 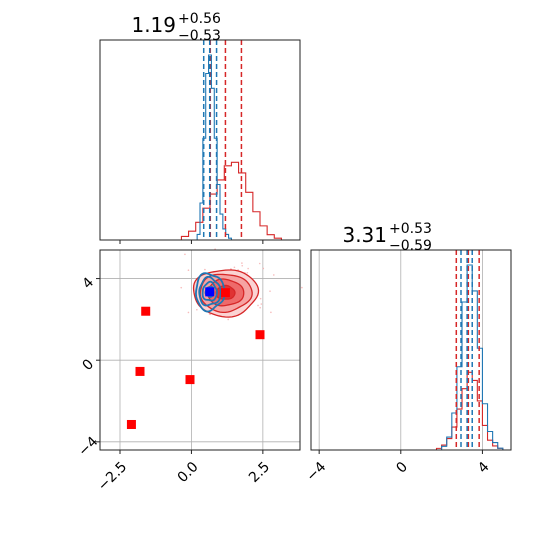 What do you see at coordinates (89, 284) in the screenshot?
I see `y-tick-label: 4` at bounding box center [89, 284].